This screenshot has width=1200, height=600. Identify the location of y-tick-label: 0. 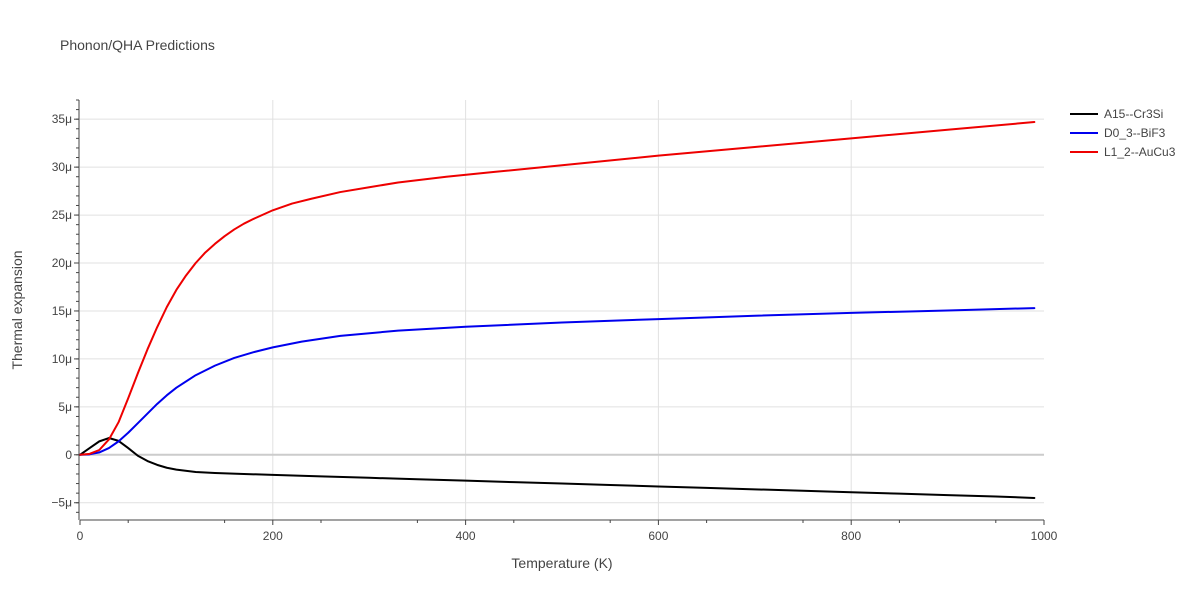
(68, 455).